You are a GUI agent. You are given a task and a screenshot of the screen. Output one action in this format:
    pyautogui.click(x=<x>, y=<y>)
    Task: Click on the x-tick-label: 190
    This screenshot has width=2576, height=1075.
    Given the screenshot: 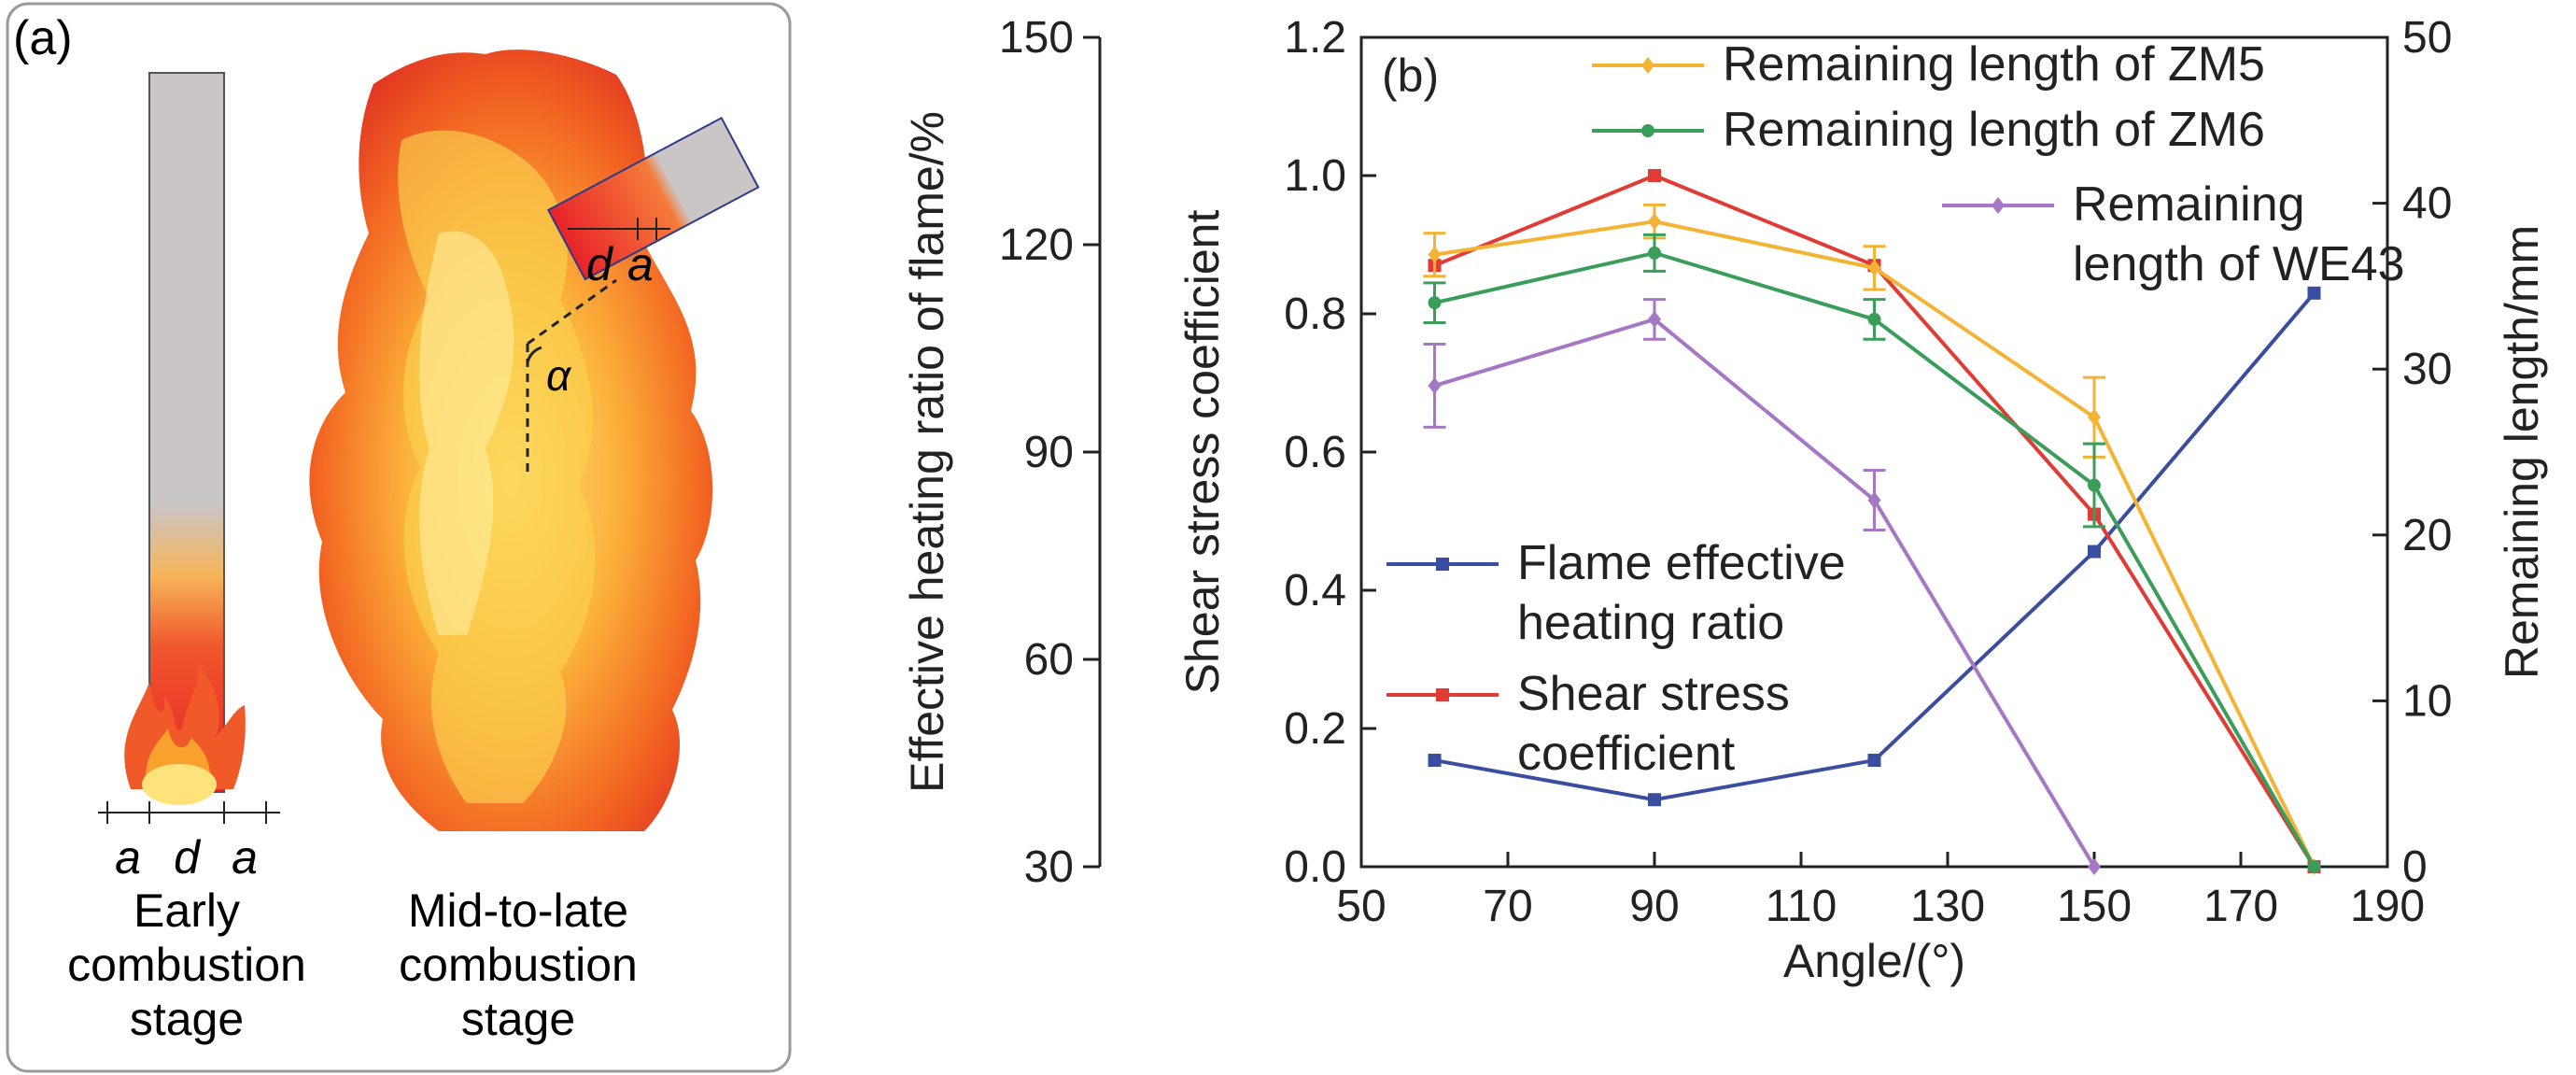 What is the action you would take?
    pyautogui.click(x=2387, y=907)
    